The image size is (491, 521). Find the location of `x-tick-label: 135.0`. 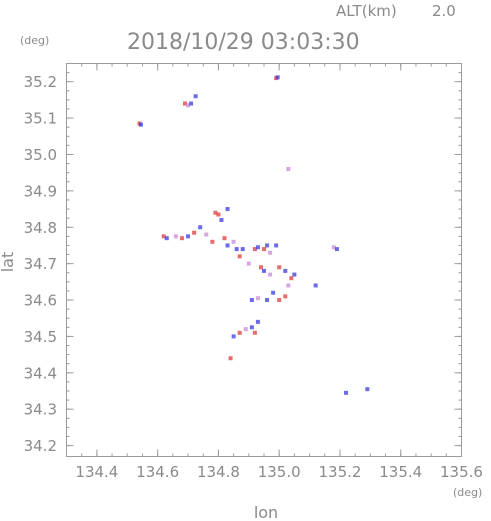

x-tick-label: 135.0 is located at coordinates (279, 472).